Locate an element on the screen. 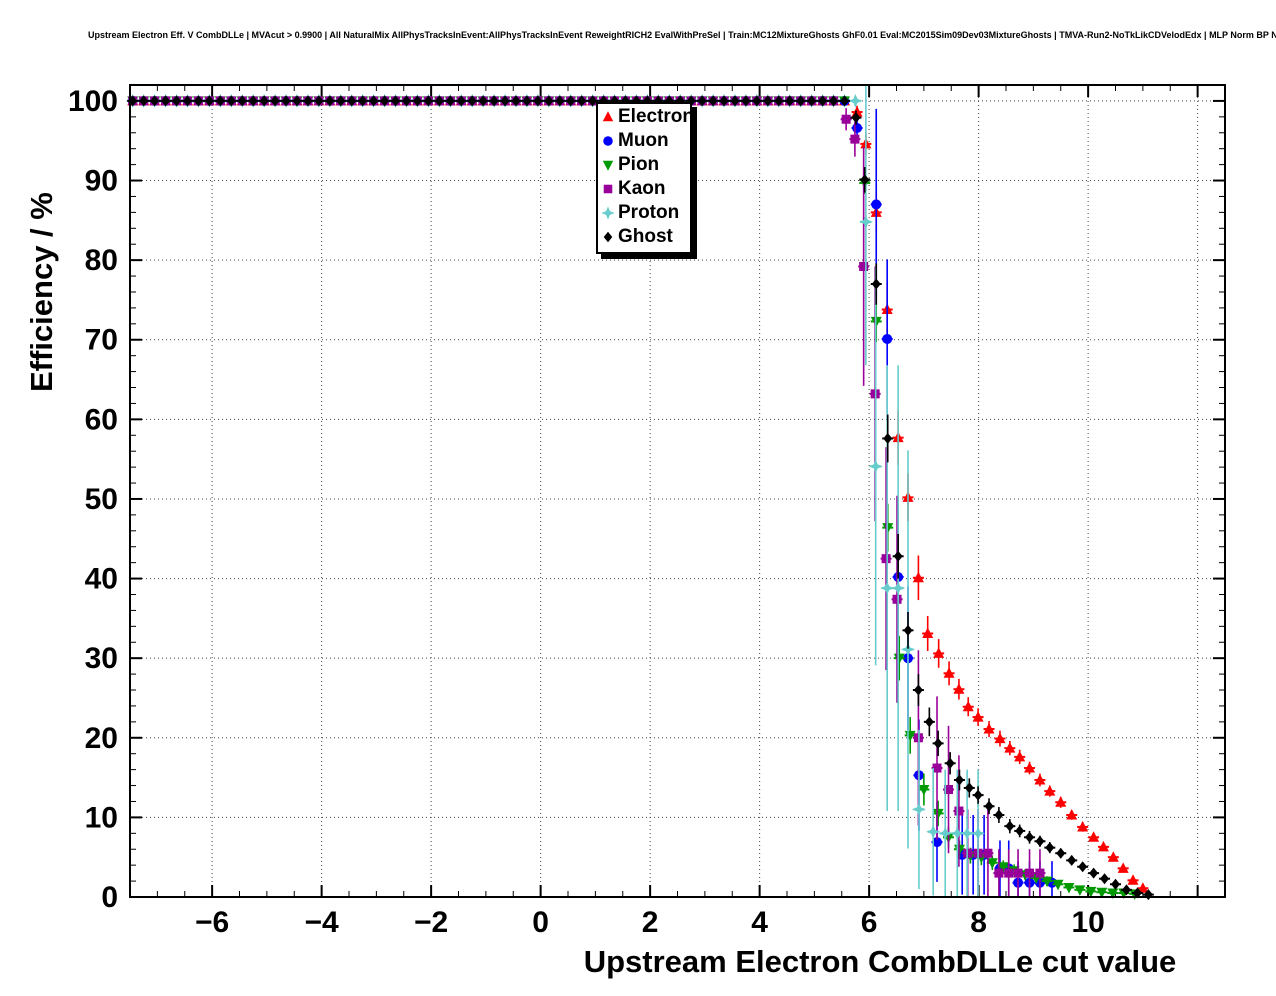 The width and height of the screenshot is (1276, 996). svg-text: 100 is located at coordinates (93, 101).